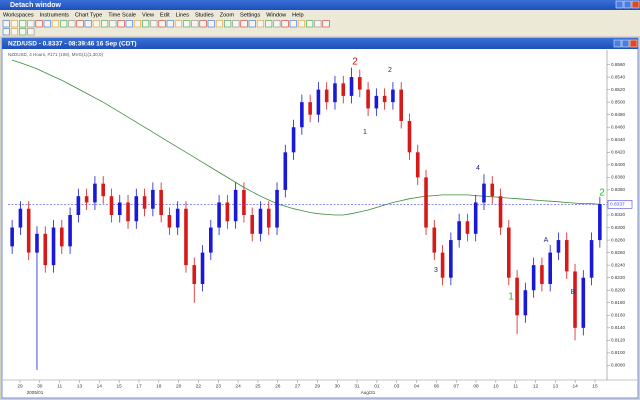  I want to click on menu-item: View, so click(148, 15).